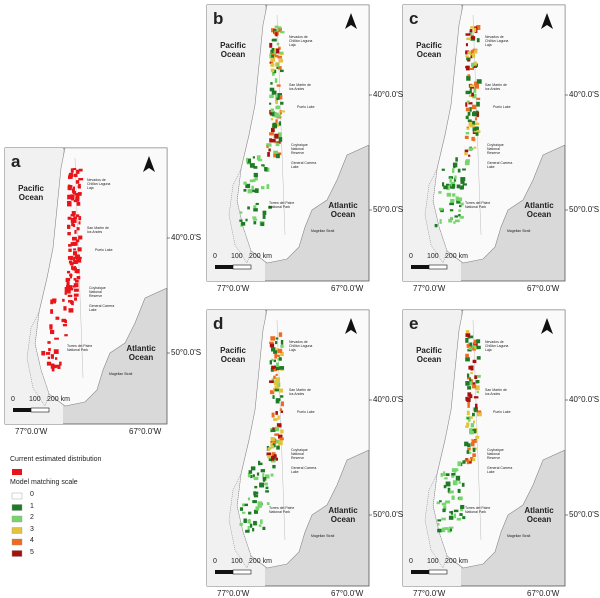 Image resolution: width=600 pixels, height=598 pixels. What do you see at coordinates (485, 143) in the screenshot?
I see `map-panel` at bounding box center [485, 143].